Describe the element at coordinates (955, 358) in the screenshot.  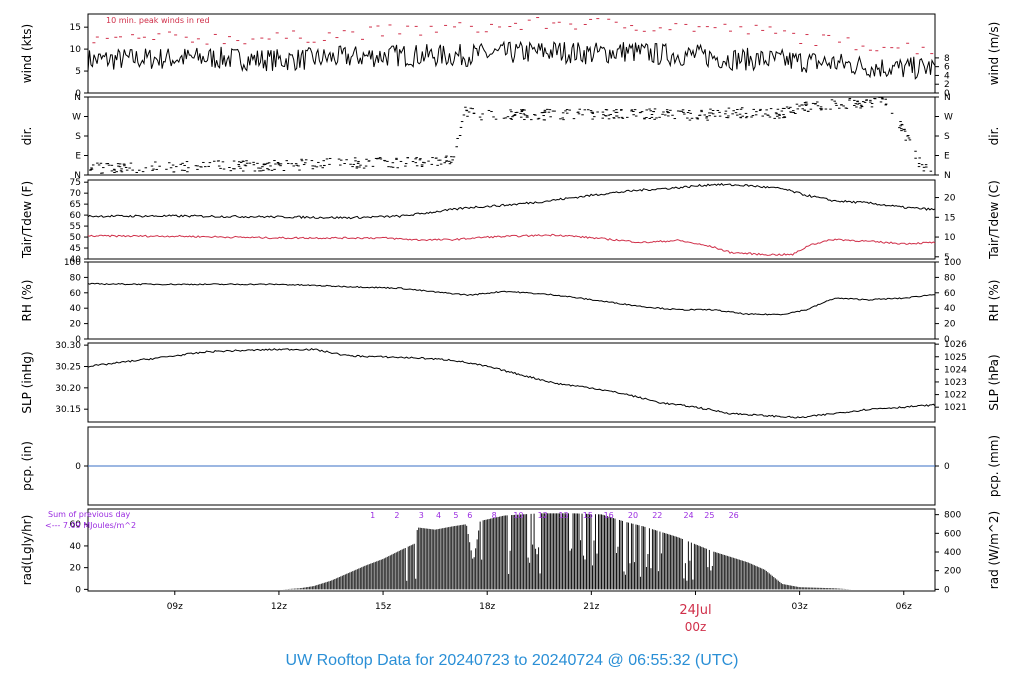
I see `slp-right-tick-label: 1025` at that location.